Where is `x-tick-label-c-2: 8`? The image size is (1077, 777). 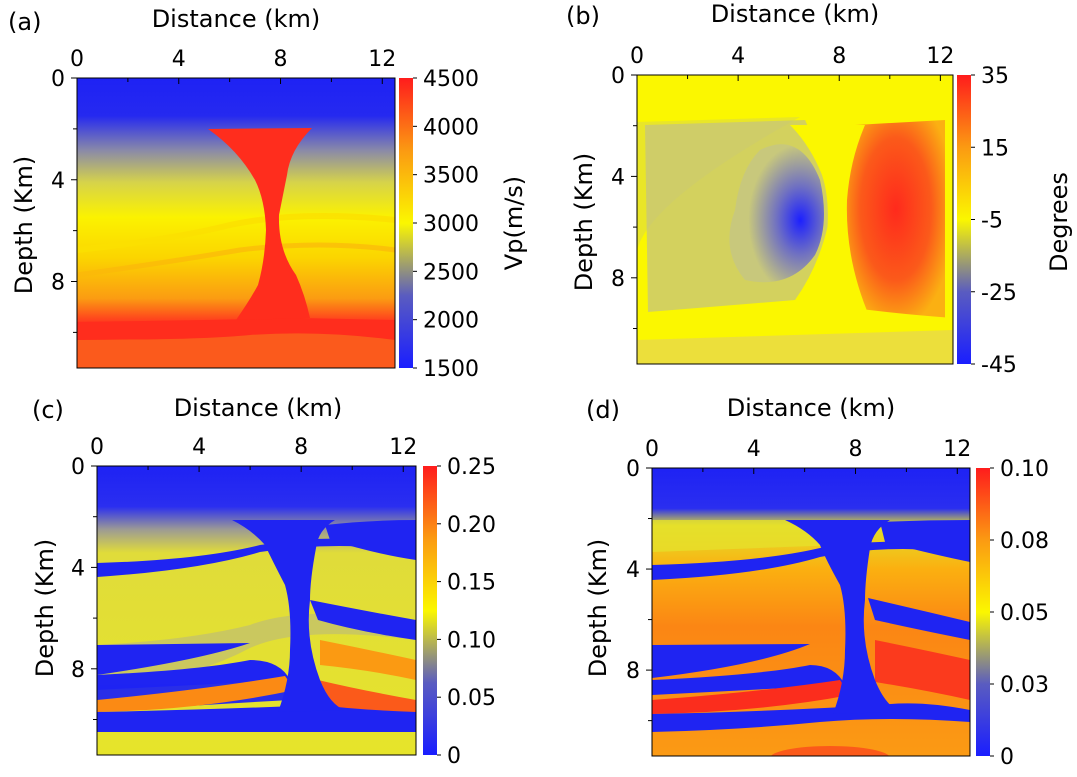 x-tick-label-c-2: 8 is located at coordinates (301, 447).